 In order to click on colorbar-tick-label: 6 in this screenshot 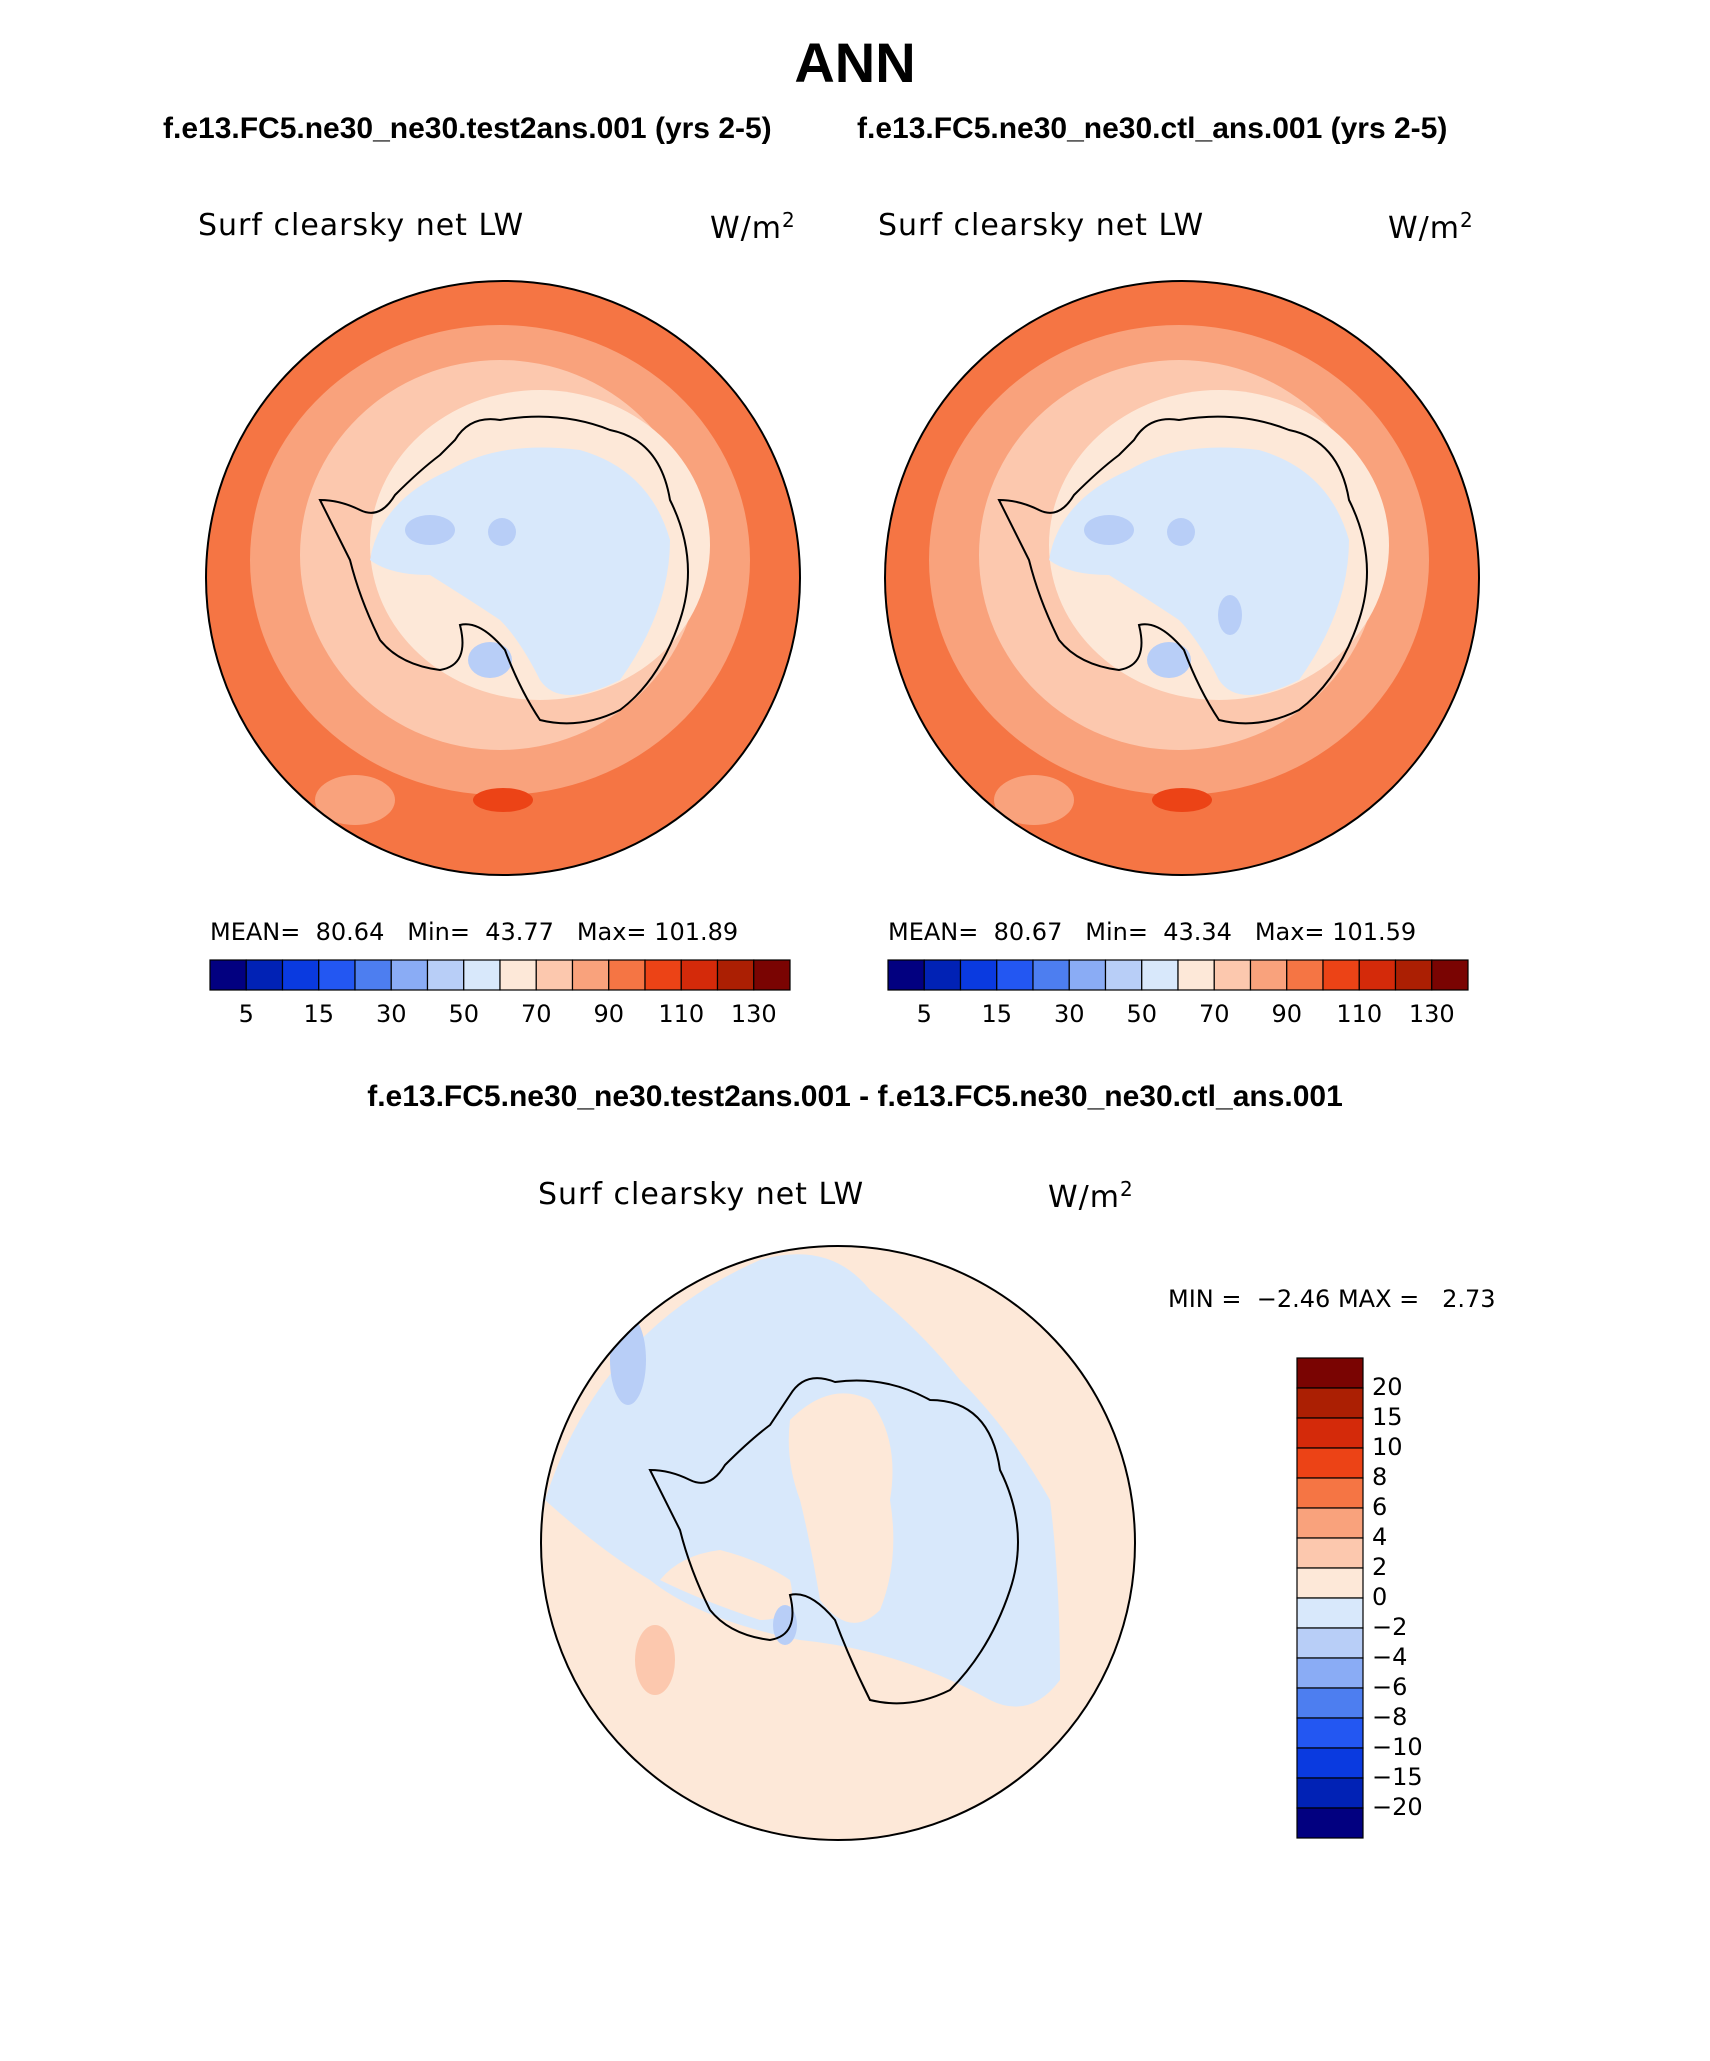, I will do `click(1380, 1507)`.